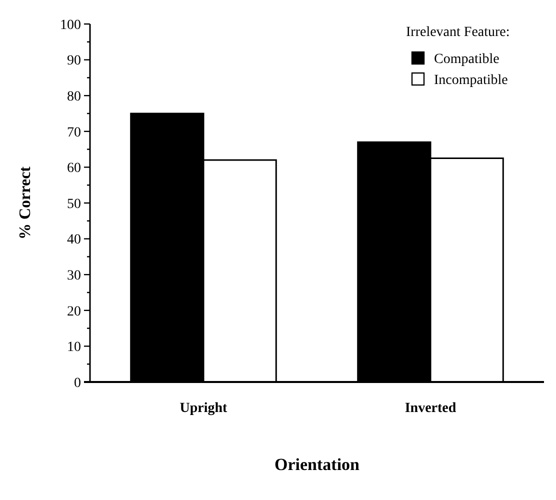 The image size is (556, 500). What do you see at coordinates (204, 408) in the screenshot?
I see `x-tick-label: Upright` at bounding box center [204, 408].